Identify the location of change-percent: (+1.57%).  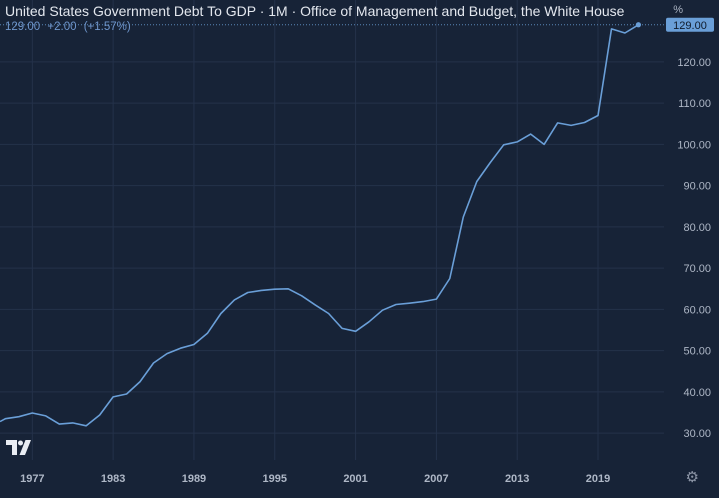
(107, 27).